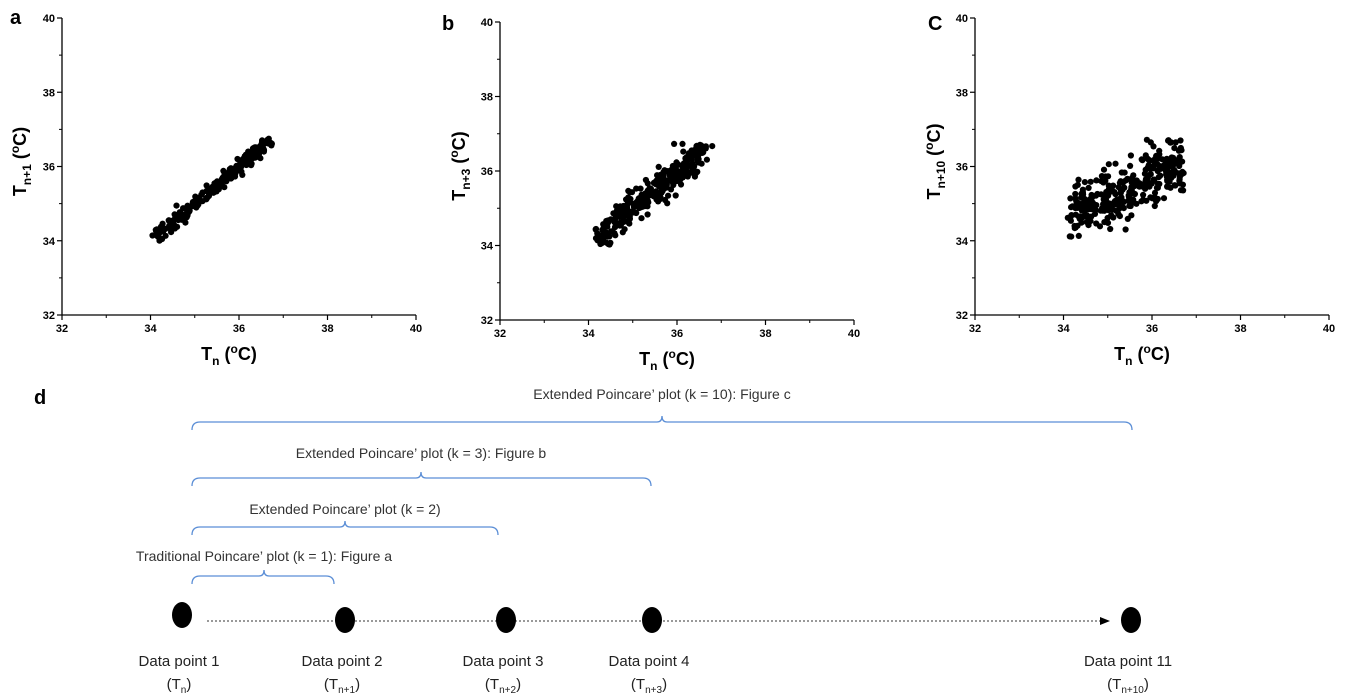  What do you see at coordinates (662, 423) in the screenshot?
I see `brace-shape` at bounding box center [662, 423].